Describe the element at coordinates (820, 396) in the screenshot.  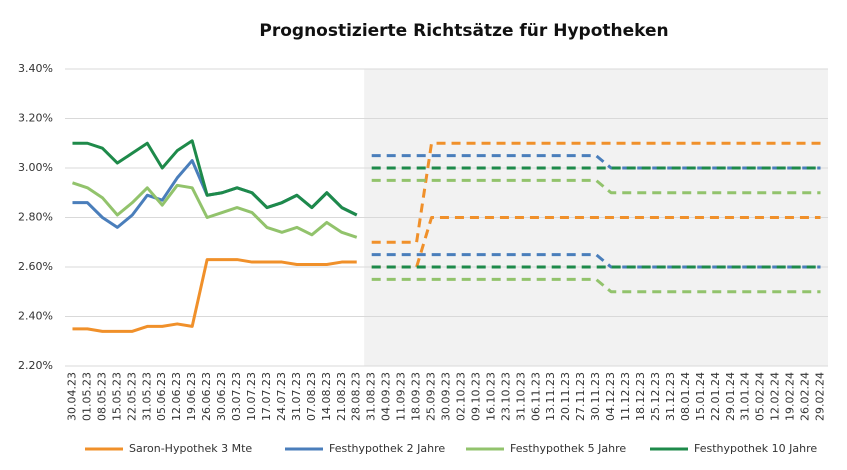
I see `x-tick-label: 29.02.24` at that location.